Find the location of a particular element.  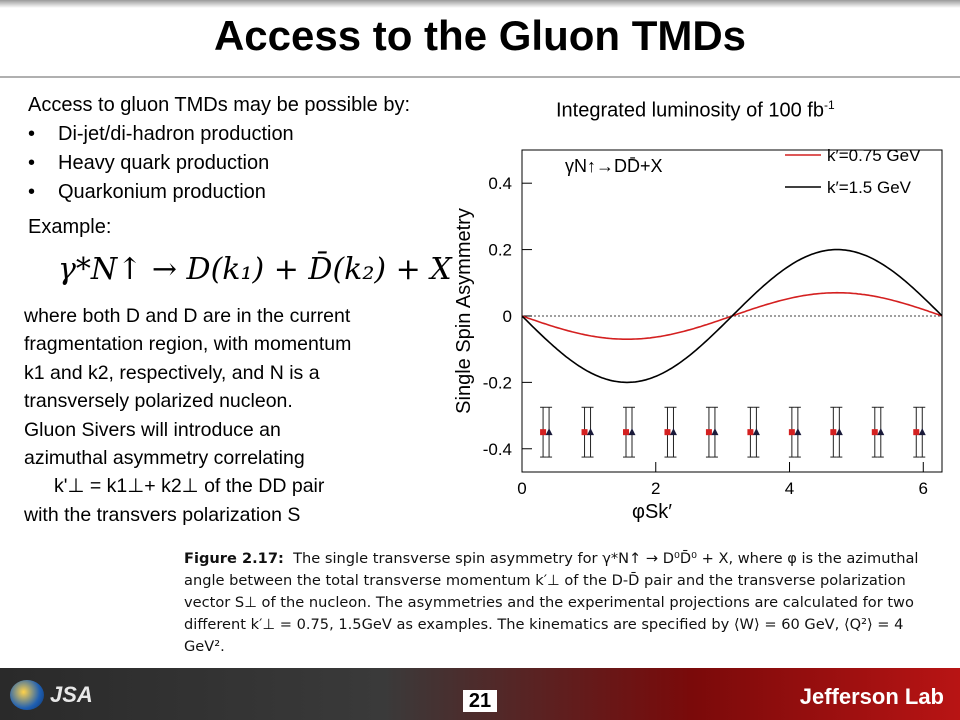

y-tick-label: 0.2 is located at coordinates (500, 250).